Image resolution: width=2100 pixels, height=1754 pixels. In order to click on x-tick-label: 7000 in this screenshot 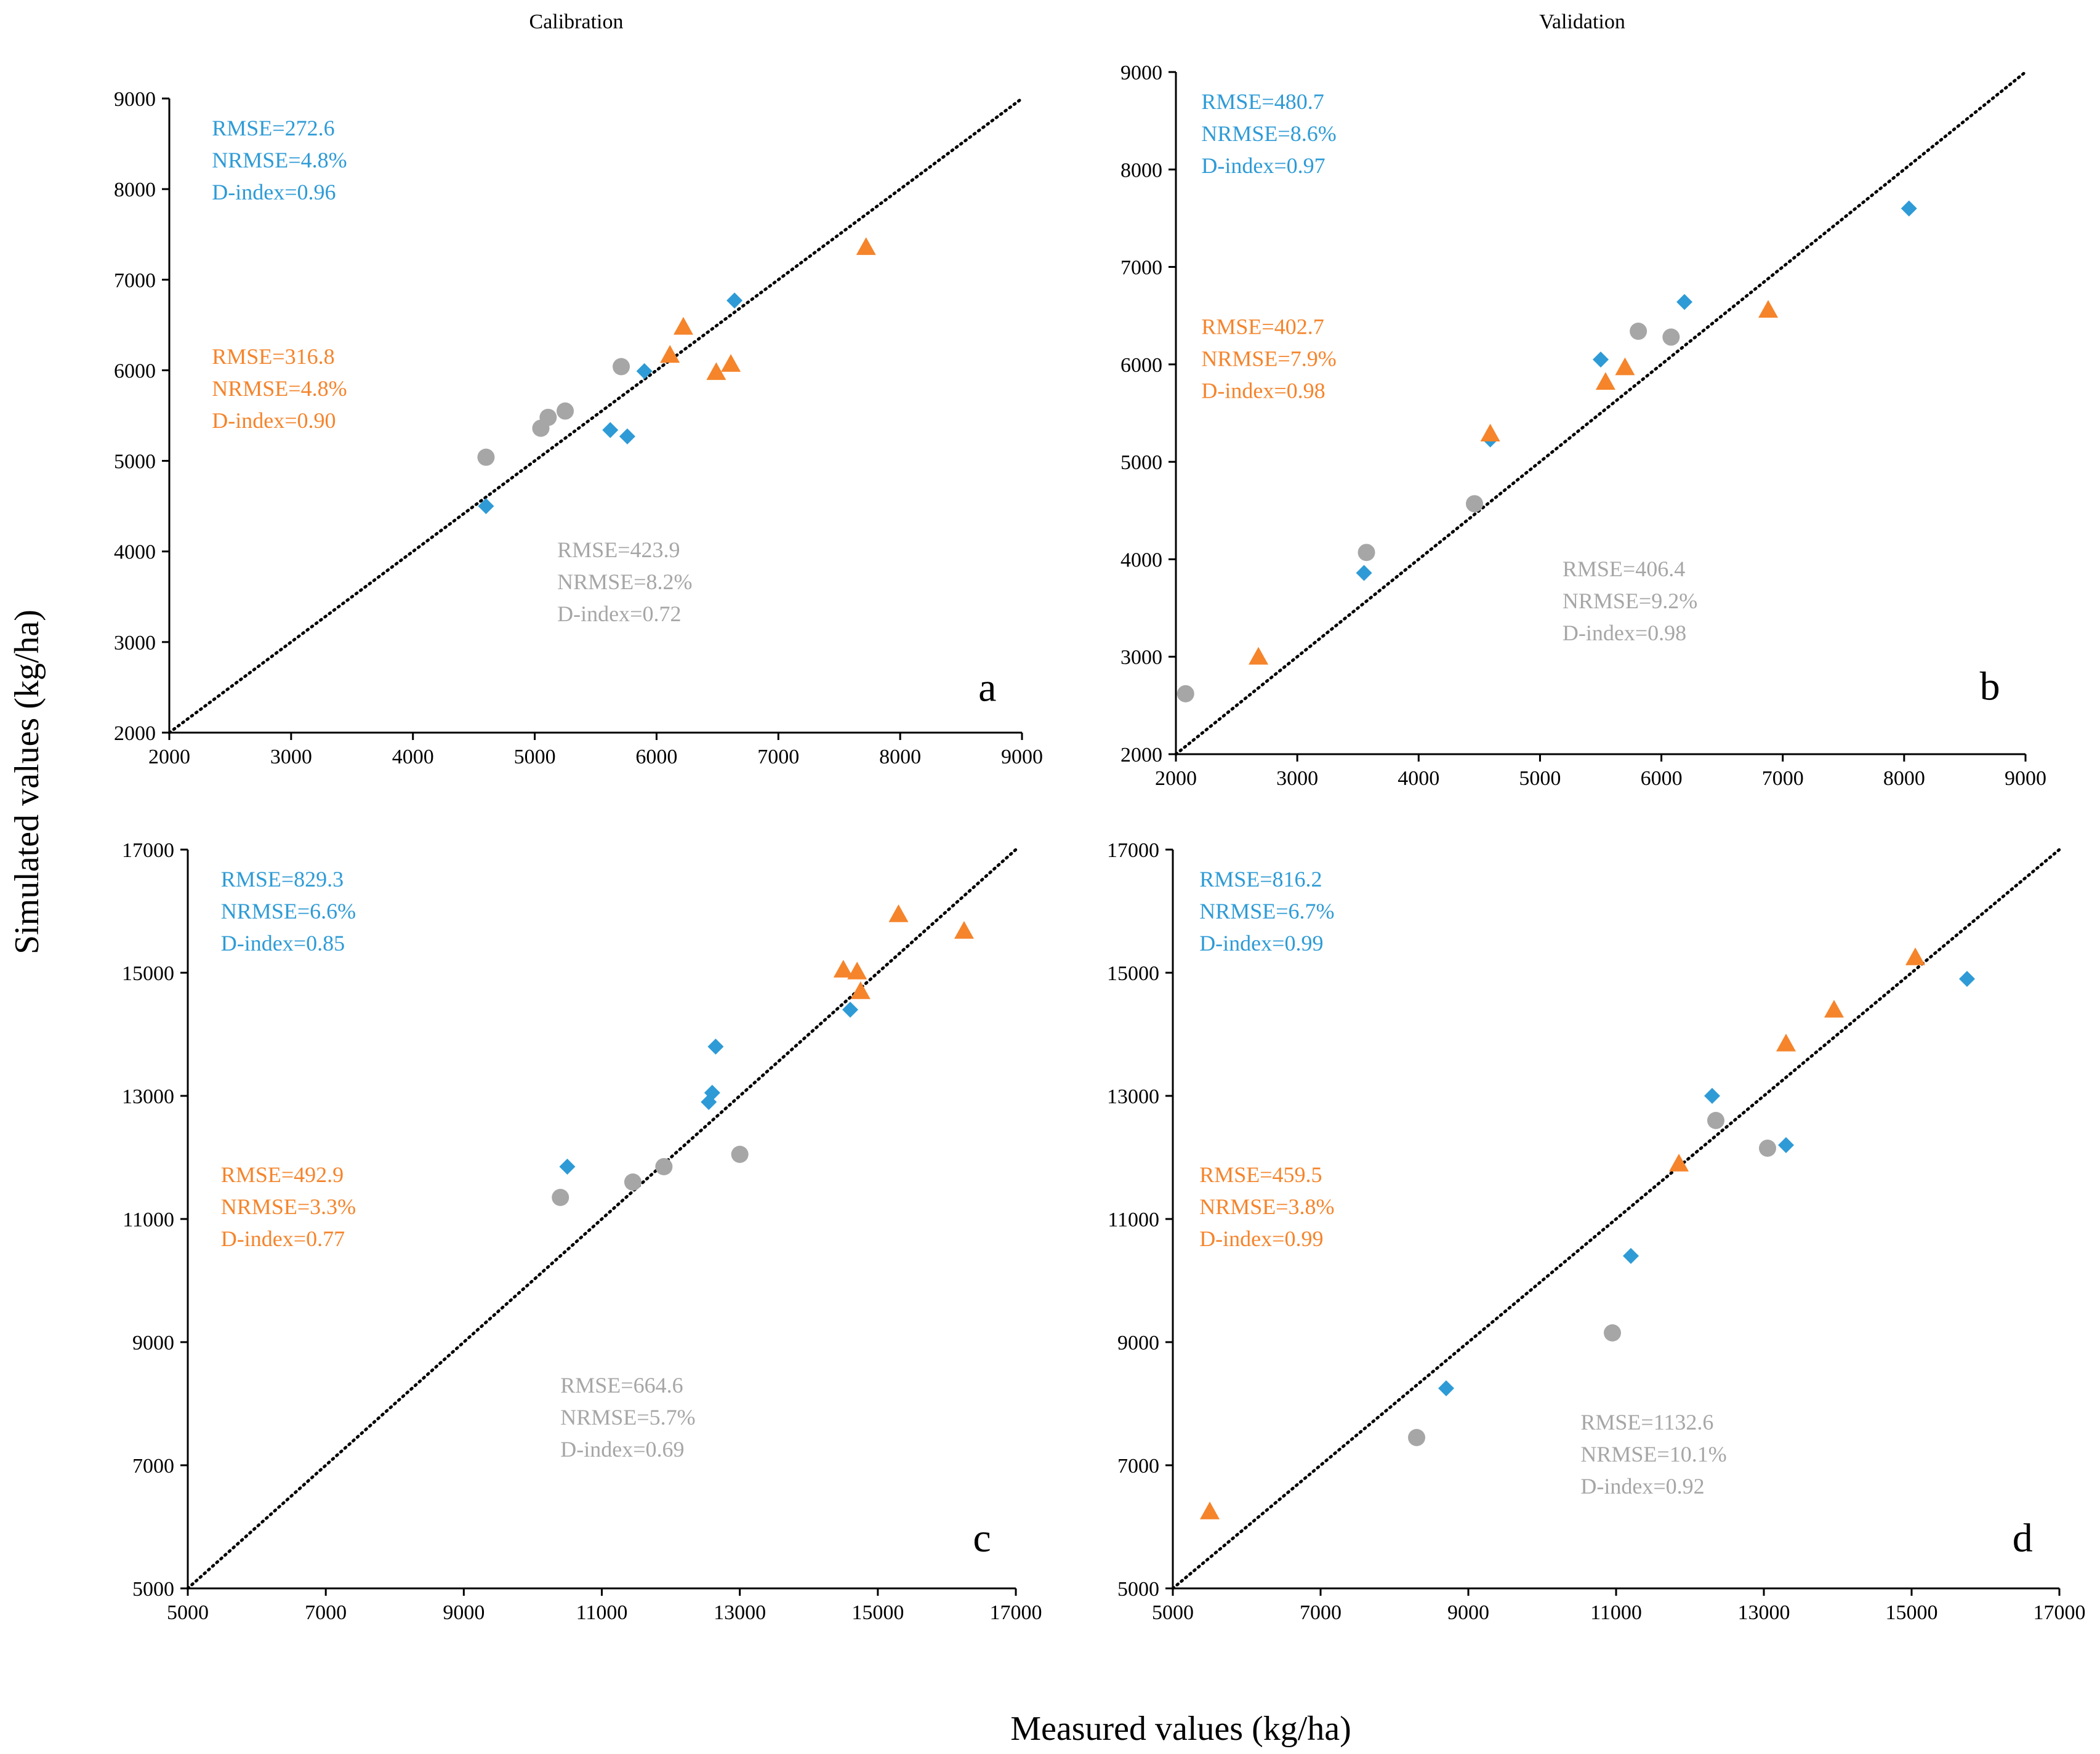, I will do `click(1321, 1612)`.